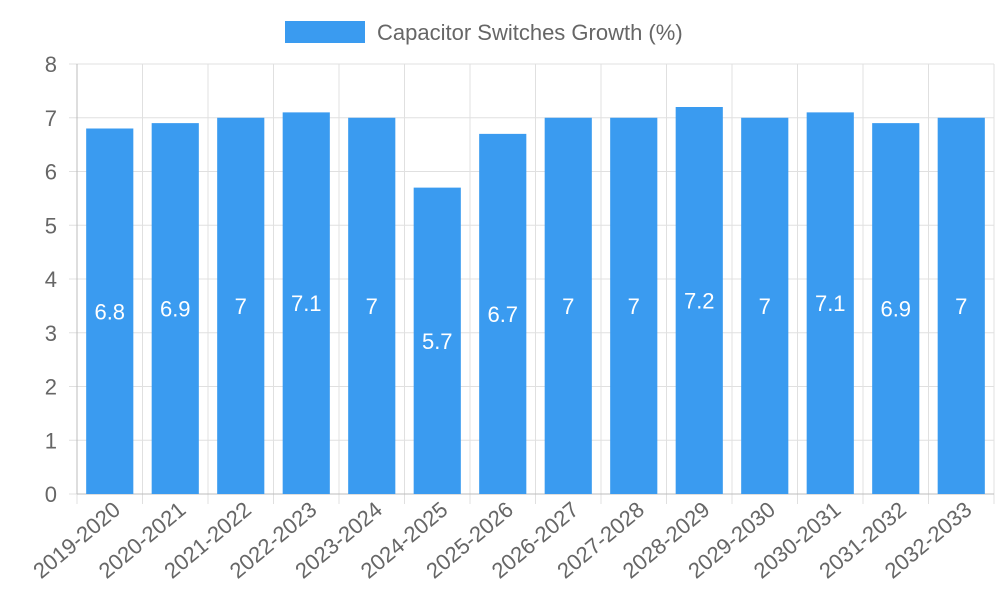 Image resolution: width=1000 pixels, height=605 pixels. I want to click on data-labels: 6.8 6.9 7 7.1 7 5.7 6.7 7 7 7.2 7 7.1 6.9 7, so click(530, 321).